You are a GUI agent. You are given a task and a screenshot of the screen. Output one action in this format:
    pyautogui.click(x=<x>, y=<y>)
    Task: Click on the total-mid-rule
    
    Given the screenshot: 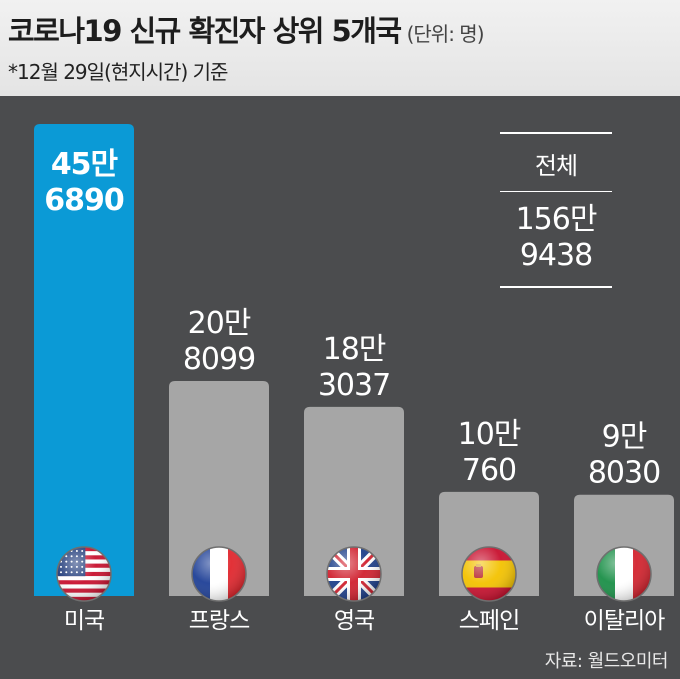 What is the action you would take?
    pyautogui.click(x=556, y=191)
    